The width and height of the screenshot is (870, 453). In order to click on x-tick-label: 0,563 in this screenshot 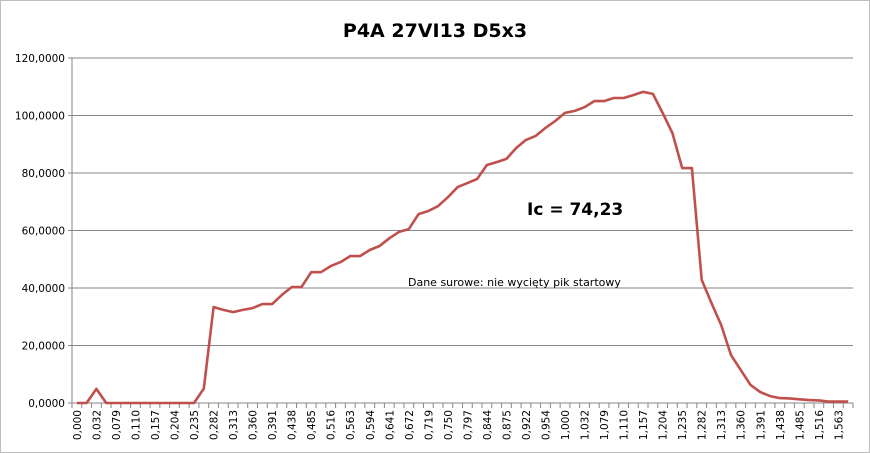, I will do `click(351, 425)`.